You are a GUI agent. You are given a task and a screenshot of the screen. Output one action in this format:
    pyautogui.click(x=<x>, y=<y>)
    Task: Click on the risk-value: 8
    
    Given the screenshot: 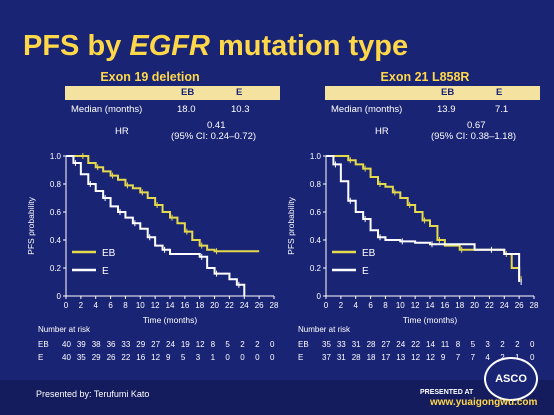 What is the action you would take?
    pyautogui.click(x=213, y=344)
    